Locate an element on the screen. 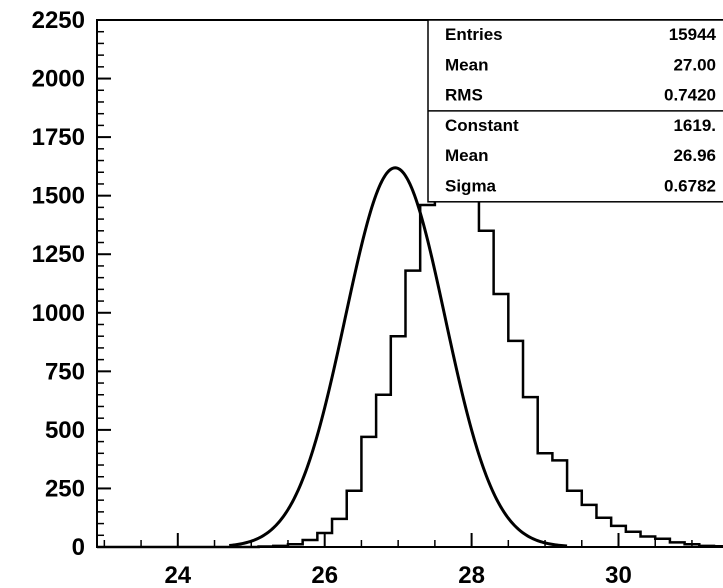 The width and height of the screenshot is (723, 588). stat-label: RMS is located at coordinates (464, 95).